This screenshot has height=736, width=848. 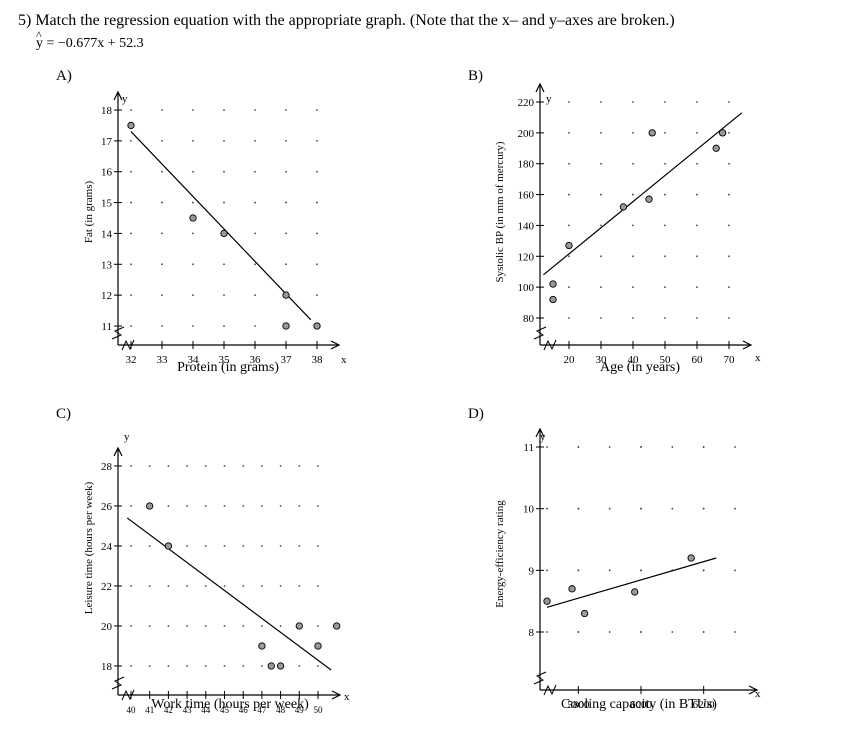 I want to click on y-tick-label: 80, so click(x=529, y=319).